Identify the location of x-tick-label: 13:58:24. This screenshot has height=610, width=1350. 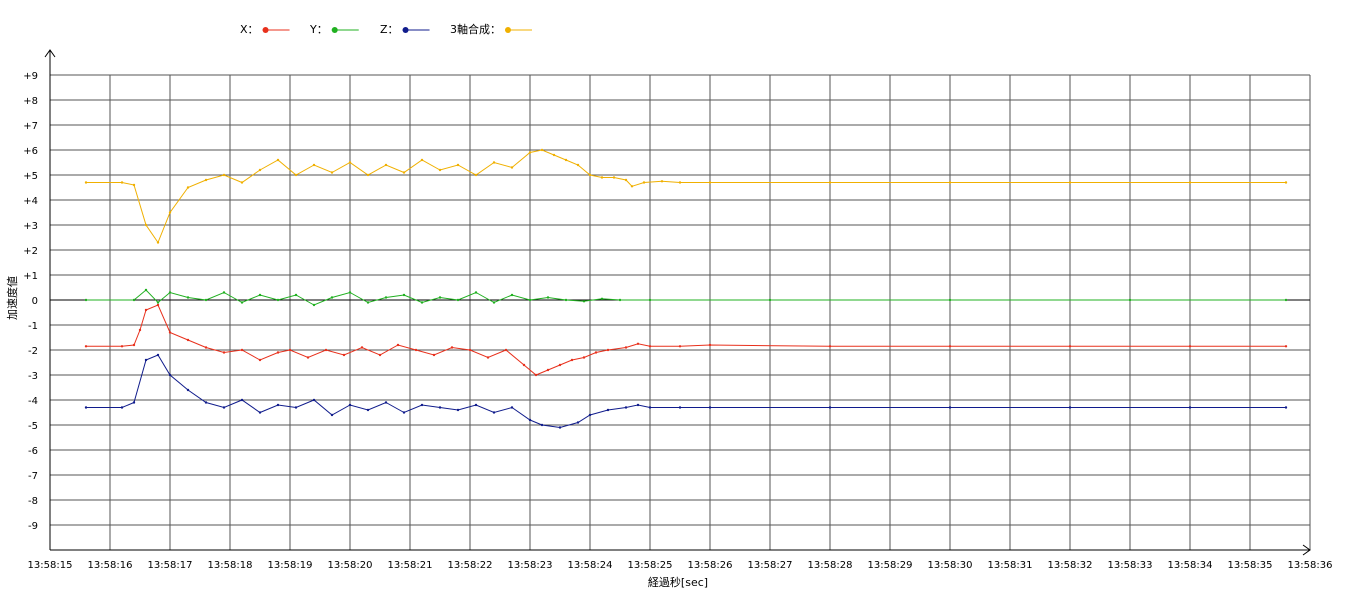
(590, 565).